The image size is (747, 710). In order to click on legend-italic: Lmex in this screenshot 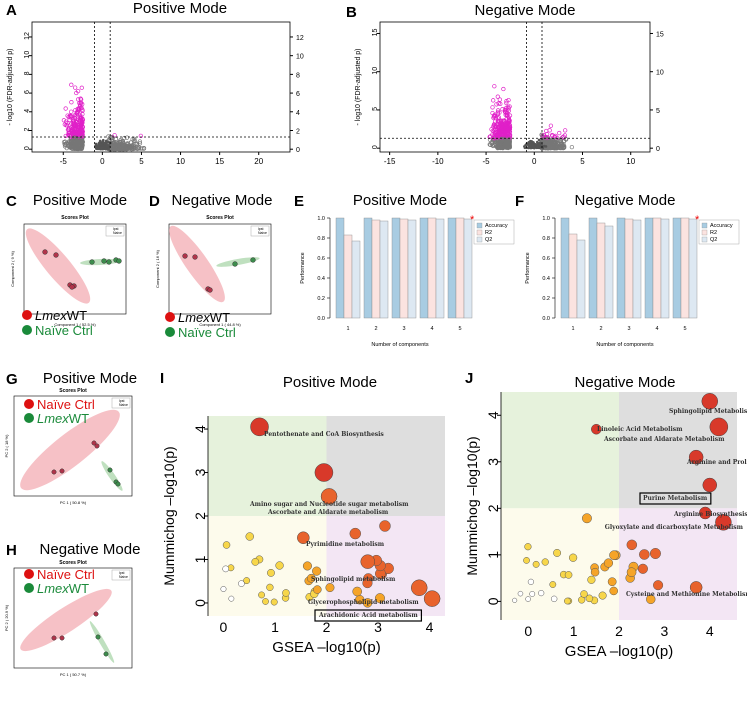, I will do `click(53, 418)`.